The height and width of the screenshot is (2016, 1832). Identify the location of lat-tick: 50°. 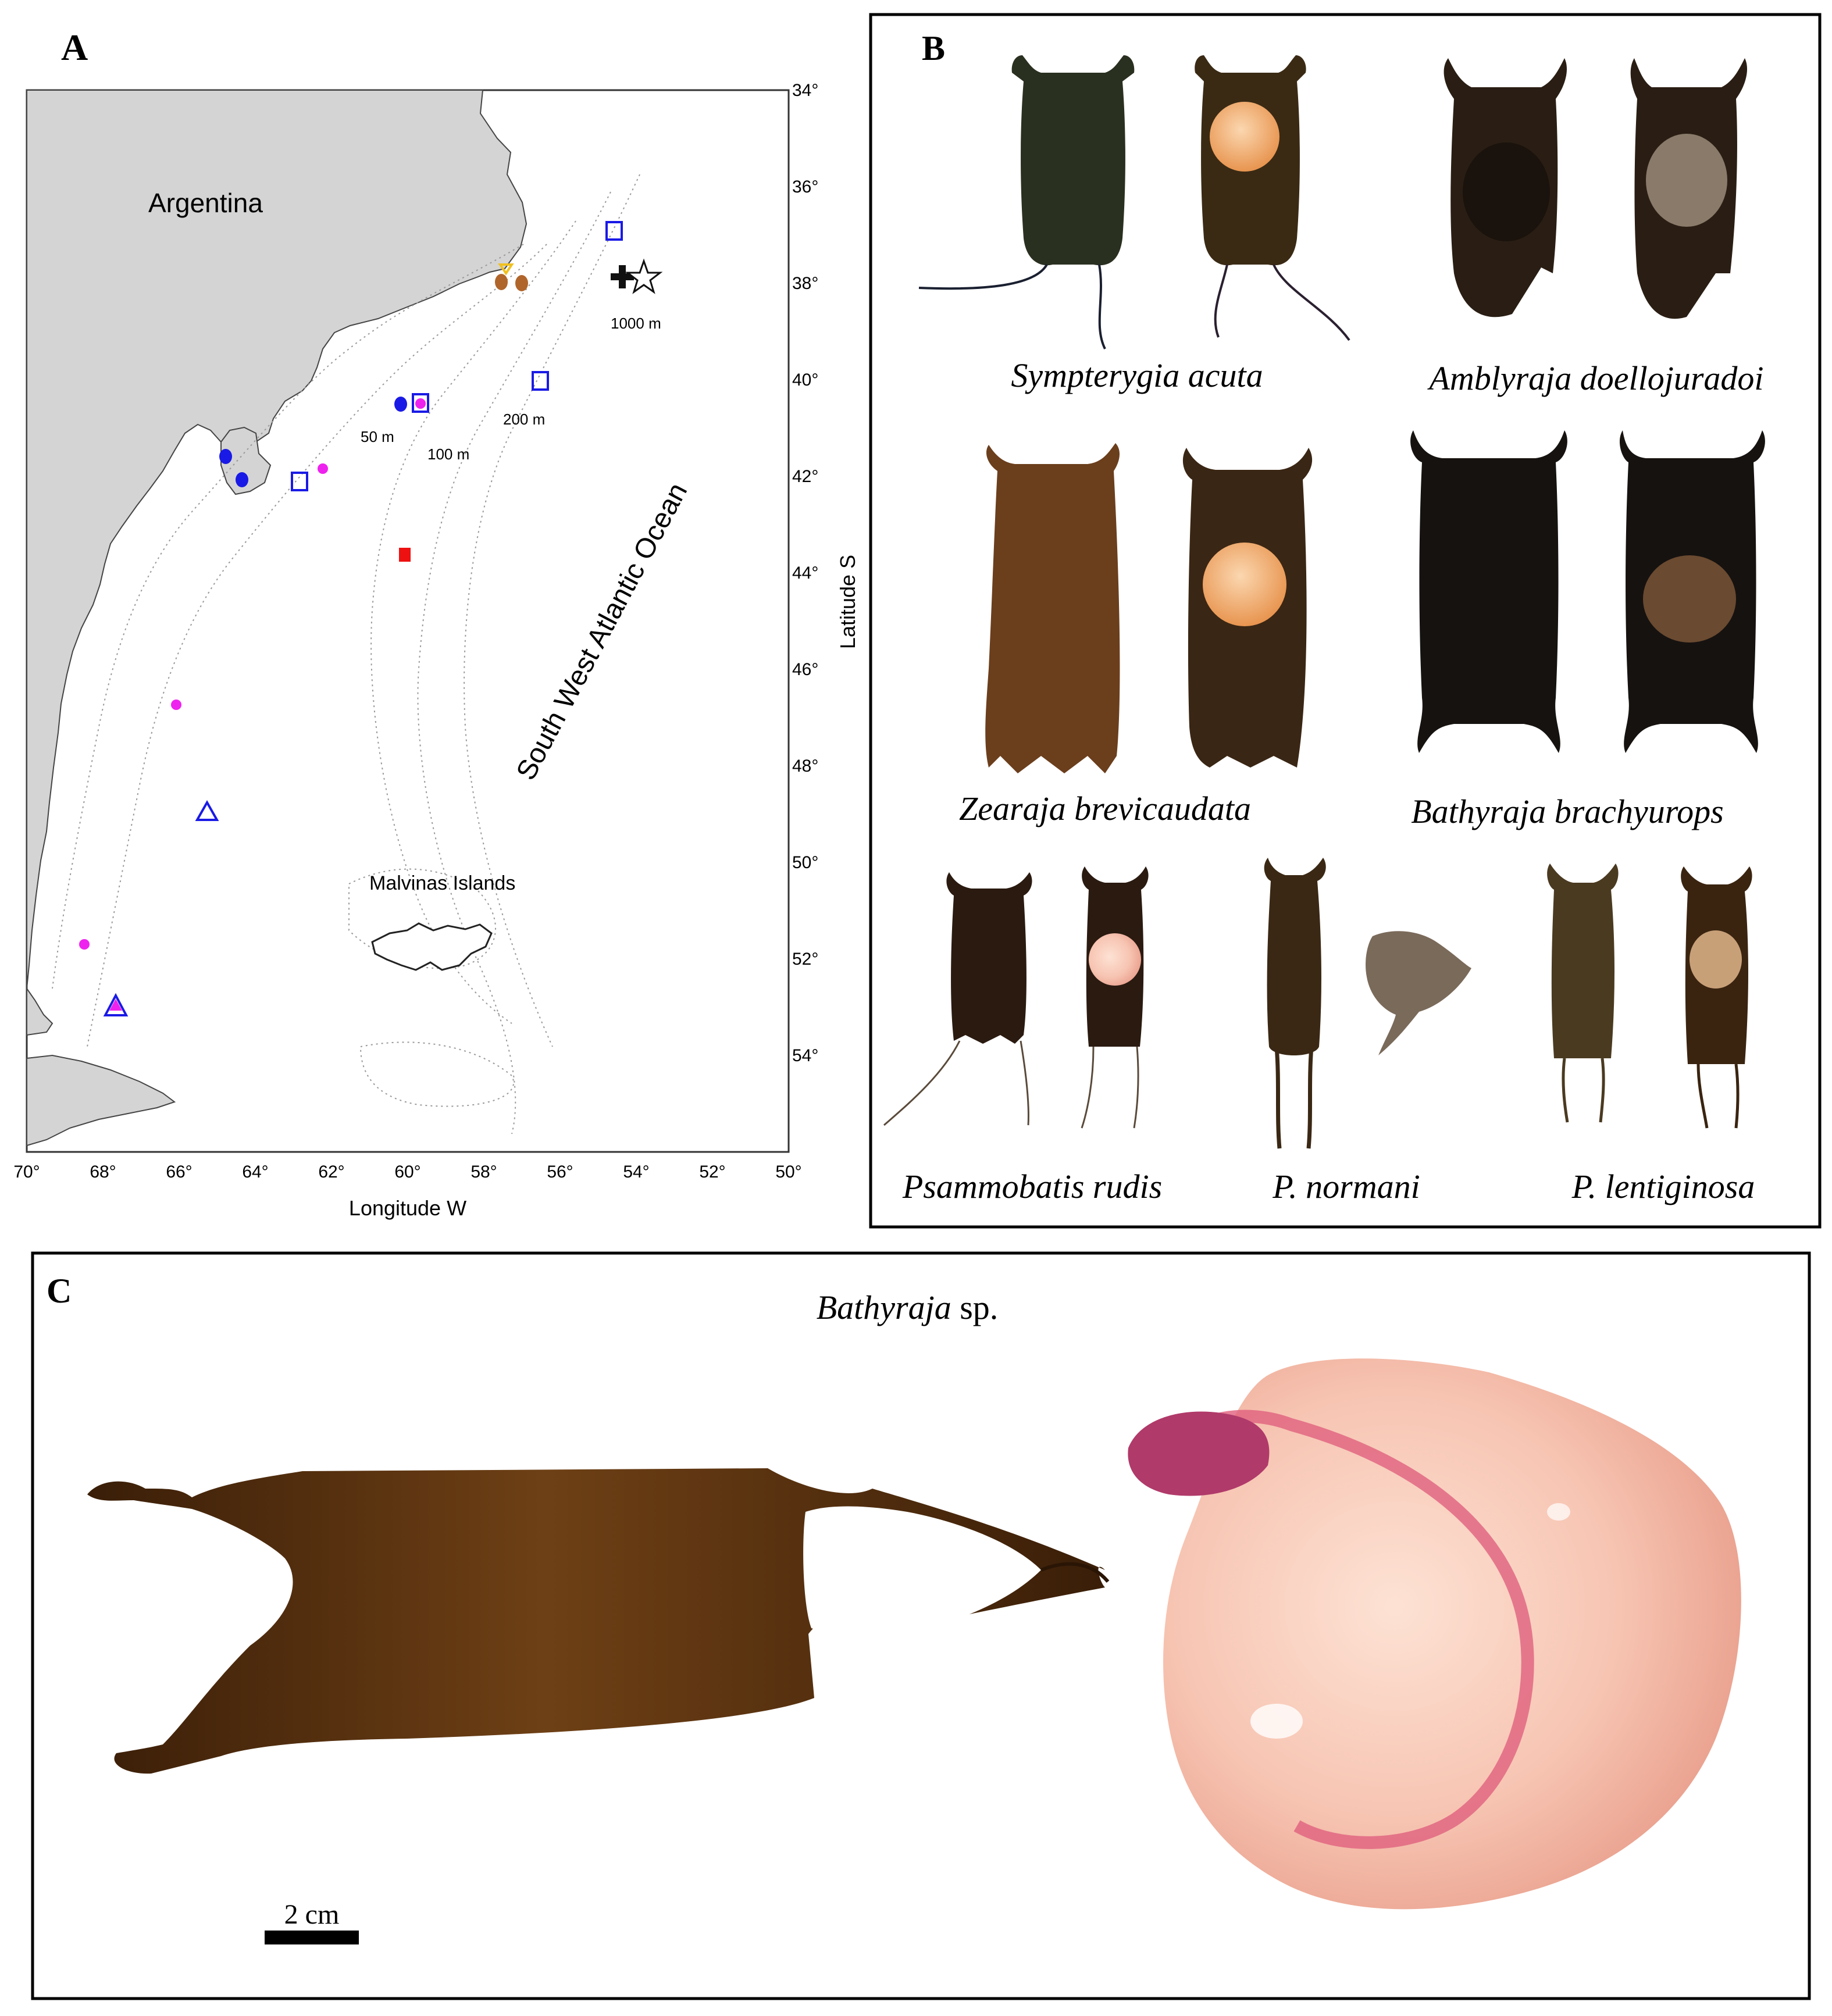
(805, 862).